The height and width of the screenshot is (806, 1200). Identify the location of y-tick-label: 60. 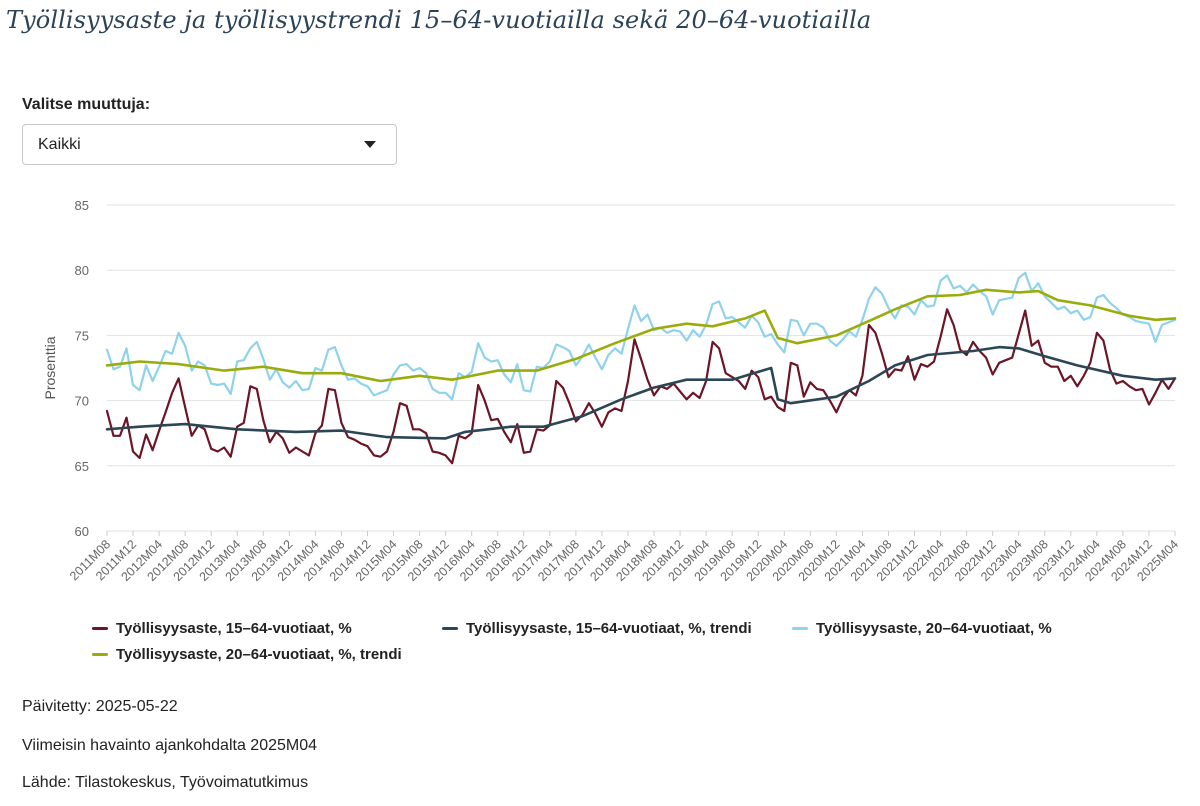
(82, 531).